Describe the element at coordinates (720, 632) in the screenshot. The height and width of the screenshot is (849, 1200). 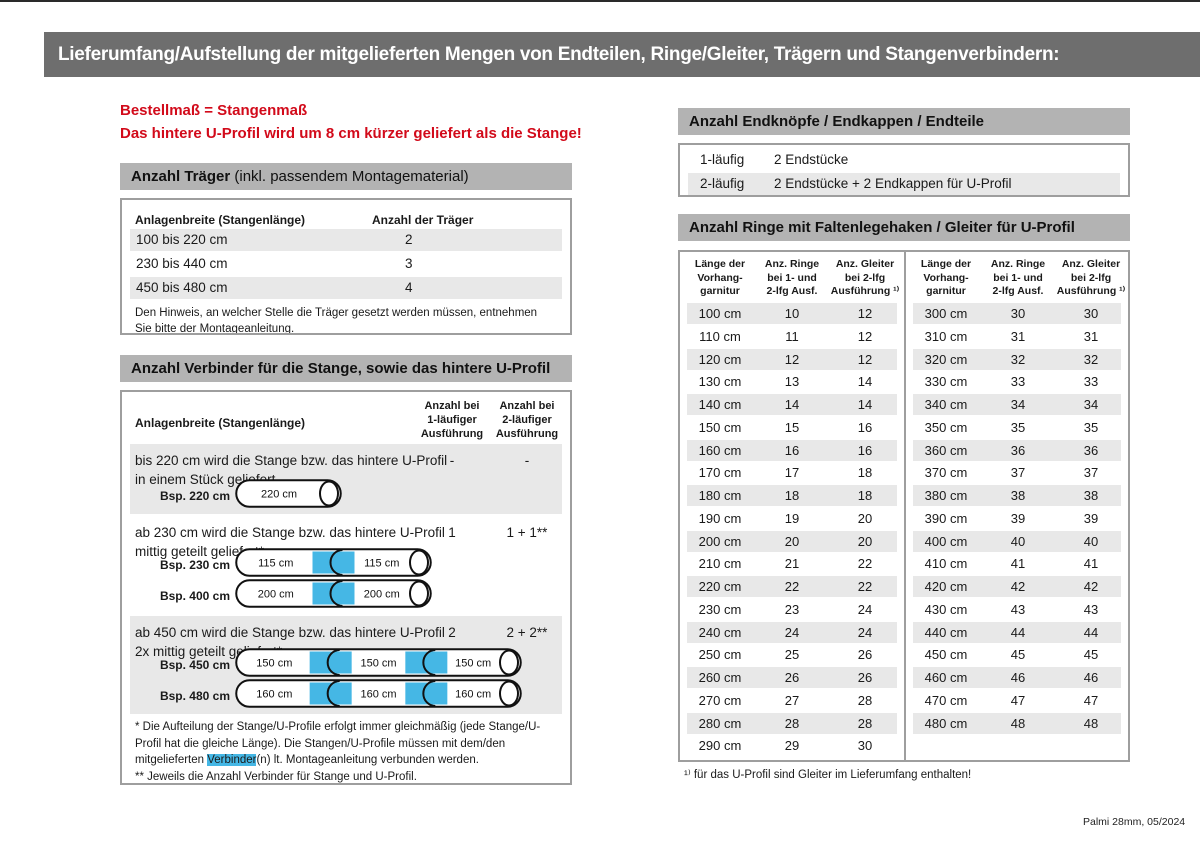
I see `table-cell: 240 cm` at that location.